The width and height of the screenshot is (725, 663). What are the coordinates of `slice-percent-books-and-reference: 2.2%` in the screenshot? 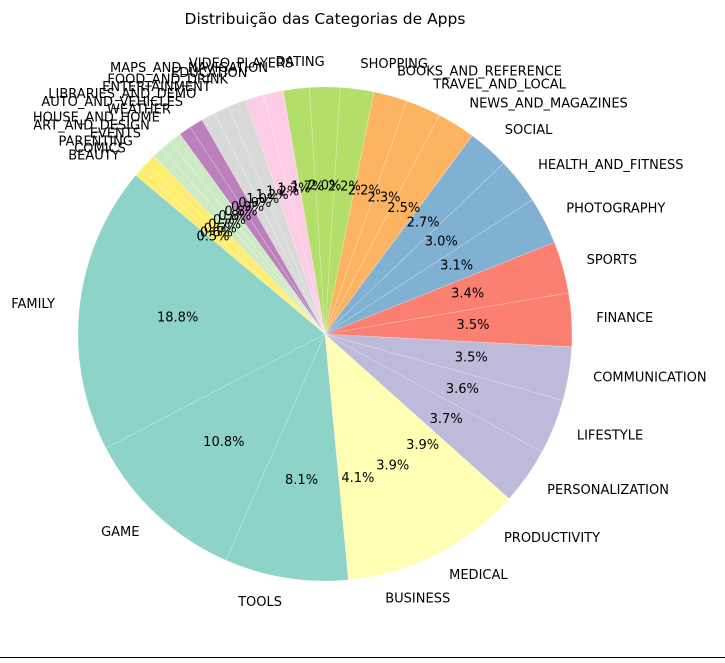 It's located at (364, 191).